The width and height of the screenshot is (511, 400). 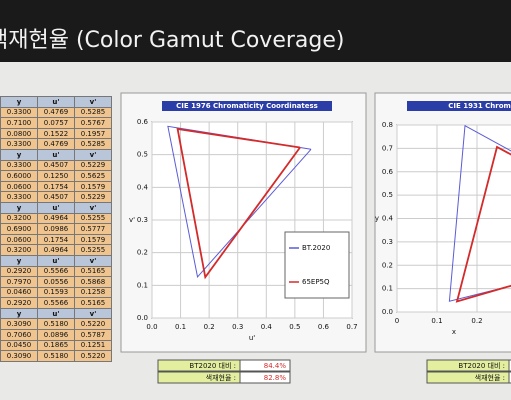 I want to click on x-tick-label: 0.0, so click(x=151, y=327).